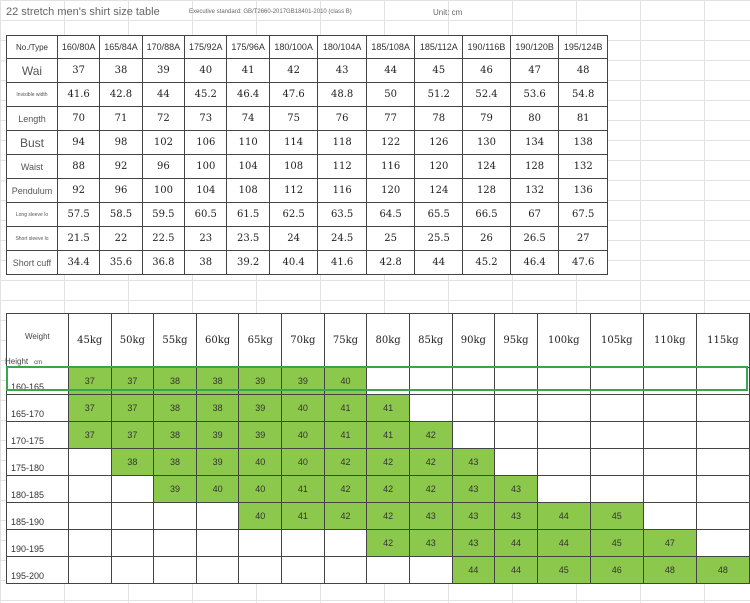  What do you see at coordinates (583, 190) in the screenshot?
I see `size-value-cell: 136` at bounding box center [583, 190].